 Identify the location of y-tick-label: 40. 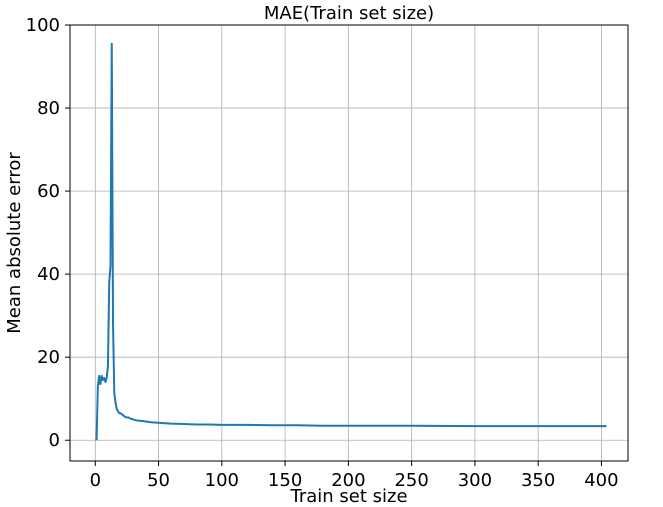
(48, 274).